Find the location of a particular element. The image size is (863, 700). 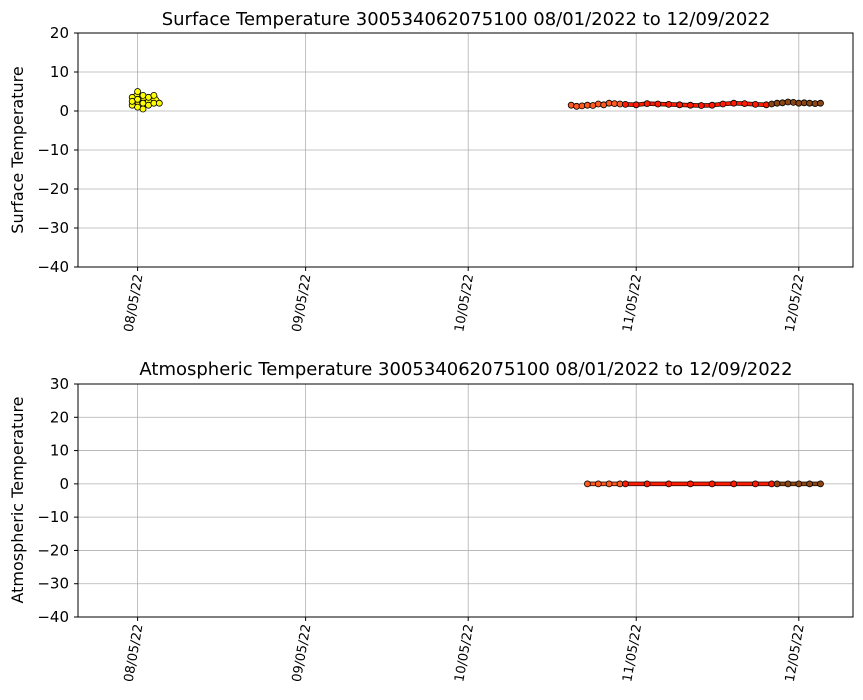

y-axis-ticks: 20 10 0 −10 −20 −30 −40 is located at coordinates (57, 150).